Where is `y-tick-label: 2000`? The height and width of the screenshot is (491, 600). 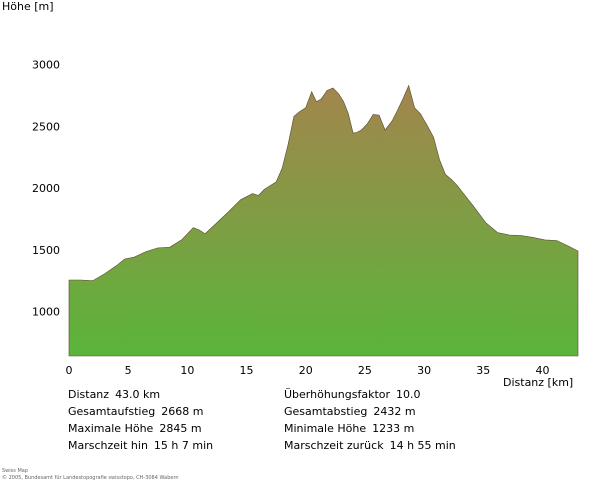 y-tick-label: 2000 is located at coordinates (46, 188).